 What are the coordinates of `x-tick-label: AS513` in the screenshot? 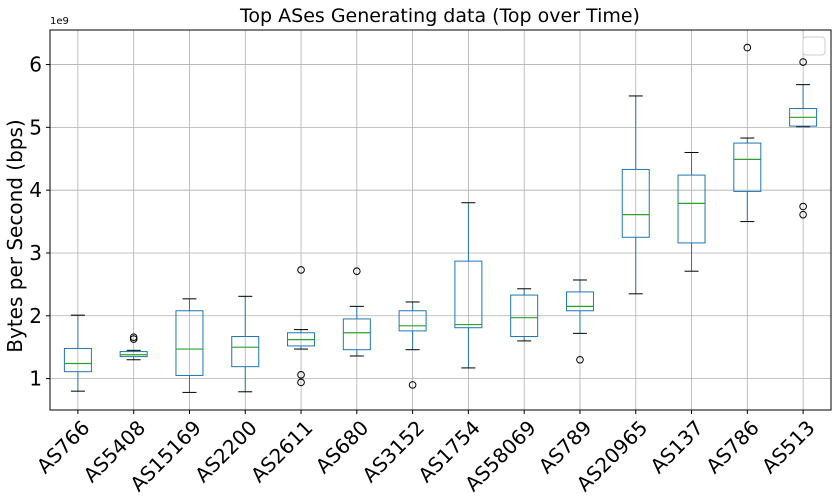 It's located at (788, 447).